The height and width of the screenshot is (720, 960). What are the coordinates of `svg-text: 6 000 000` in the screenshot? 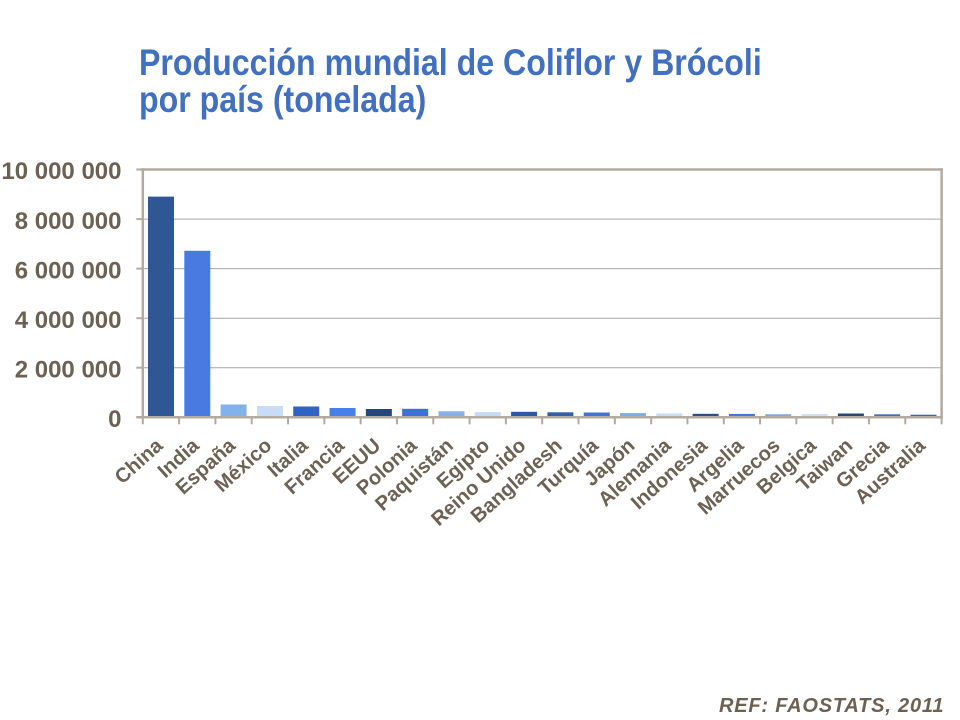 It's located at (68, 270).